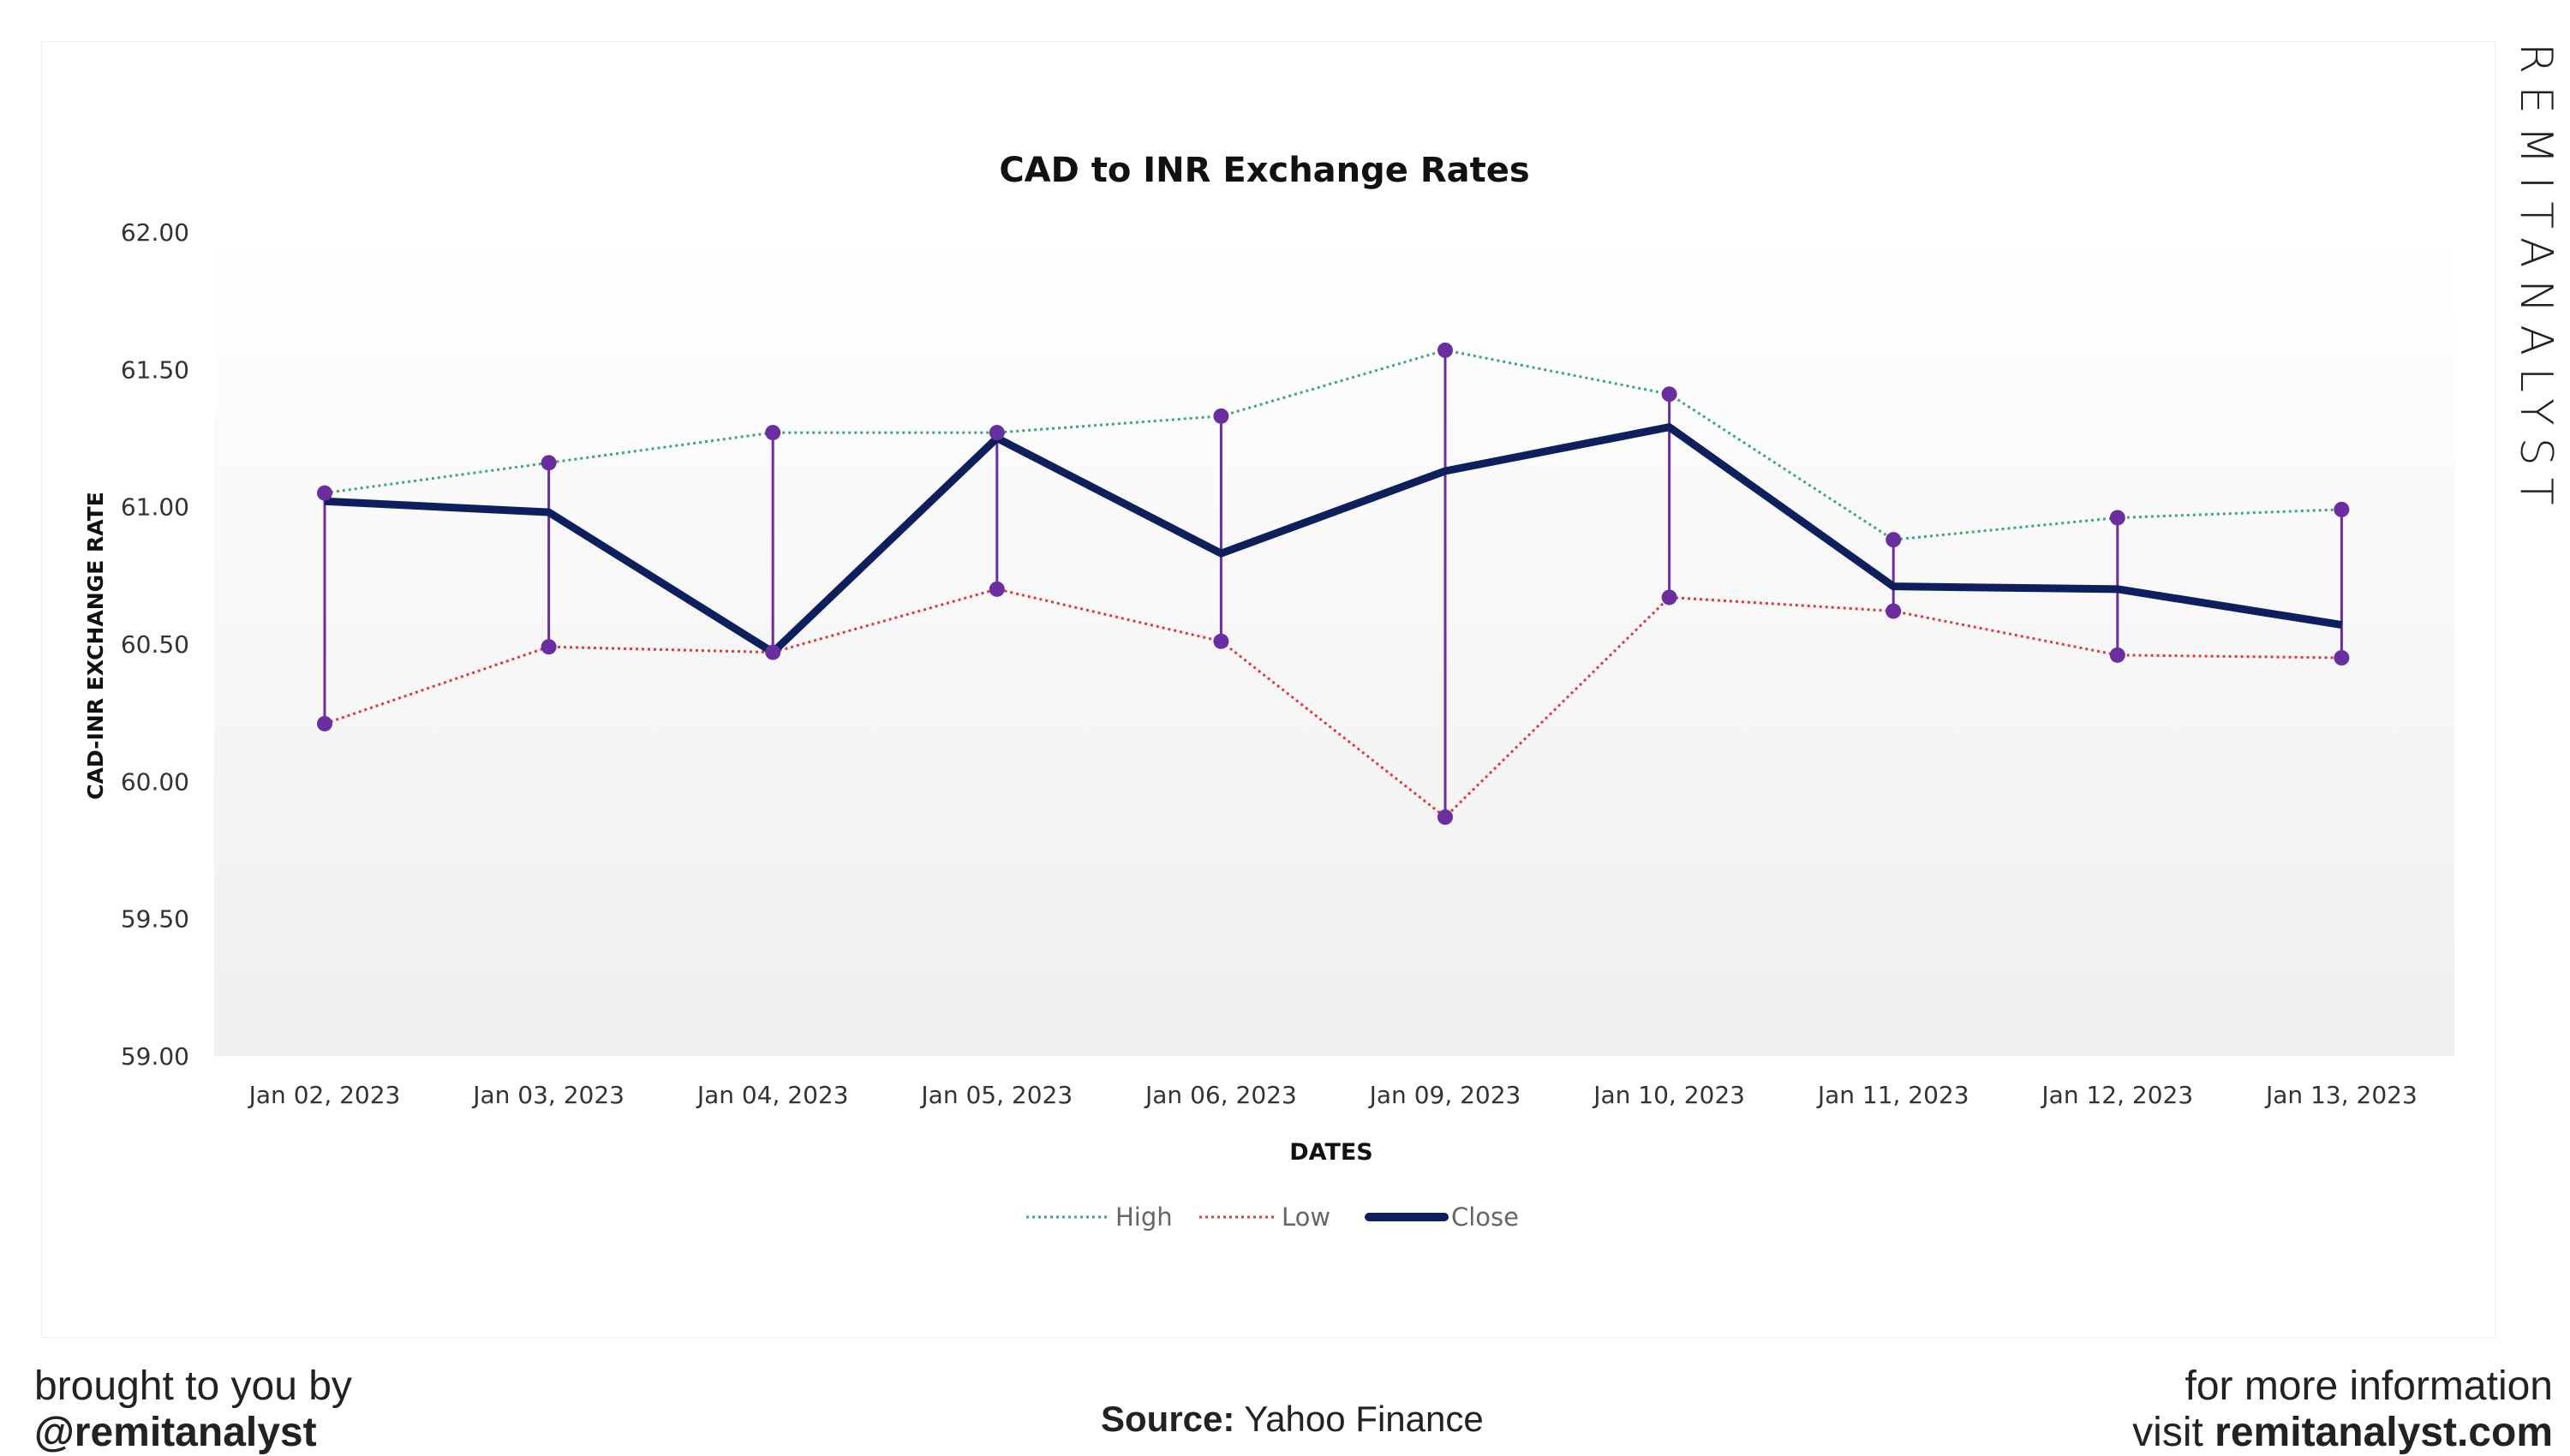 This screenshot has height=1456, width=2570. I want to click on y-tick-label: 59.00, so click(155, 1057).